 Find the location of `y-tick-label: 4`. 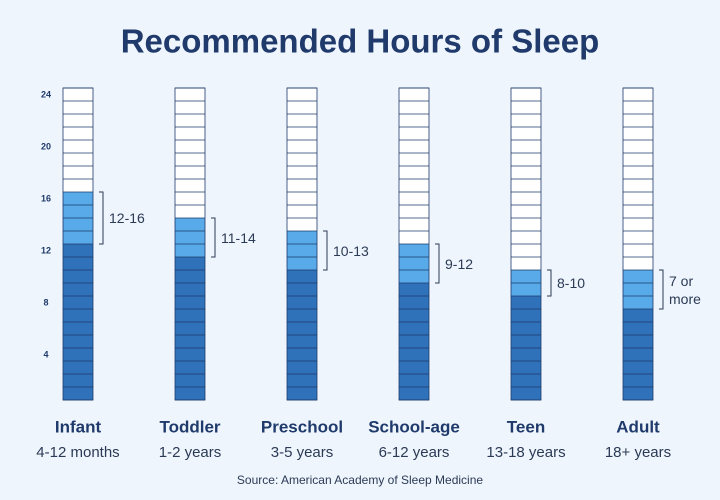

y-tick-label: 4 is located at coordinates (45, 354).